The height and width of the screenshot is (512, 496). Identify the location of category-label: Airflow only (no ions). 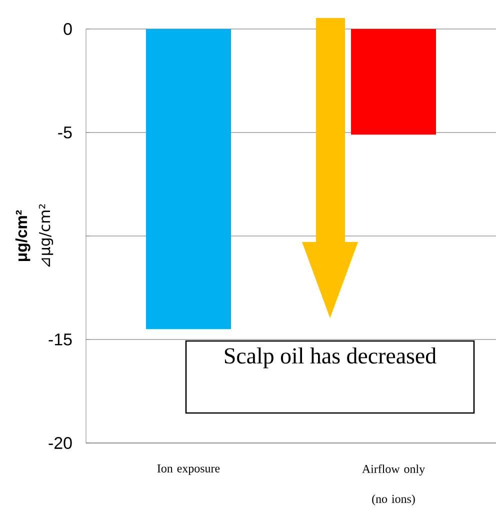
(393, 485).